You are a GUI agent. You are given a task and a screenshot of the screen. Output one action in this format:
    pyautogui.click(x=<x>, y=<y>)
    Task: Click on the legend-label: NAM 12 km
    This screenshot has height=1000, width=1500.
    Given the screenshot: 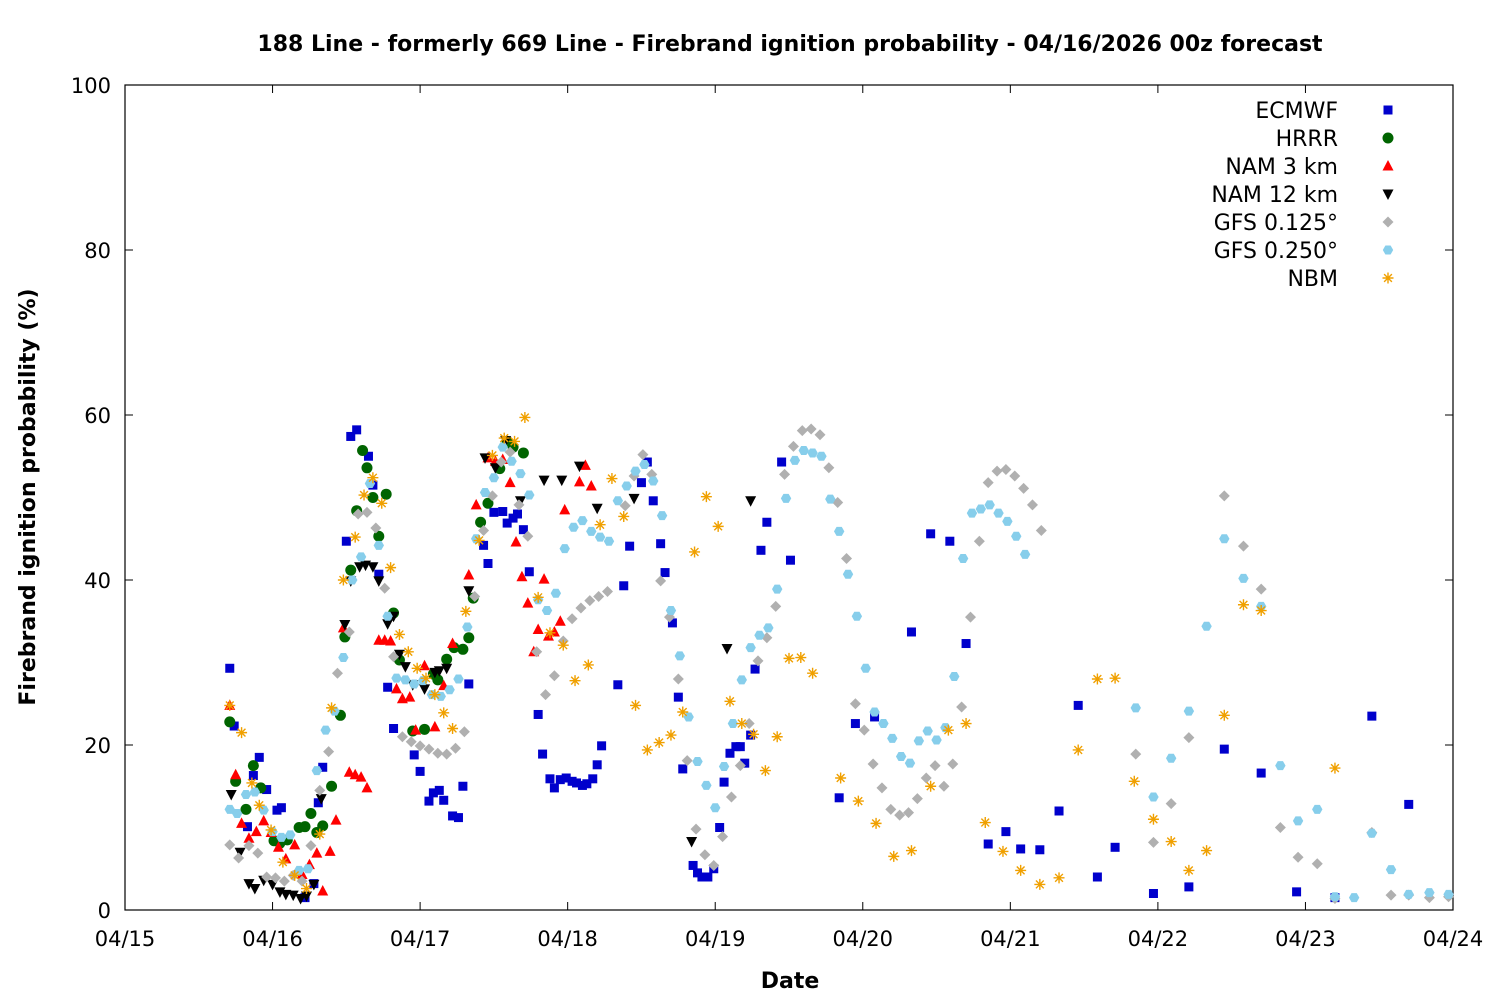 What is the action you would take?
    pyautogui.click(x=1274, y=195)
    